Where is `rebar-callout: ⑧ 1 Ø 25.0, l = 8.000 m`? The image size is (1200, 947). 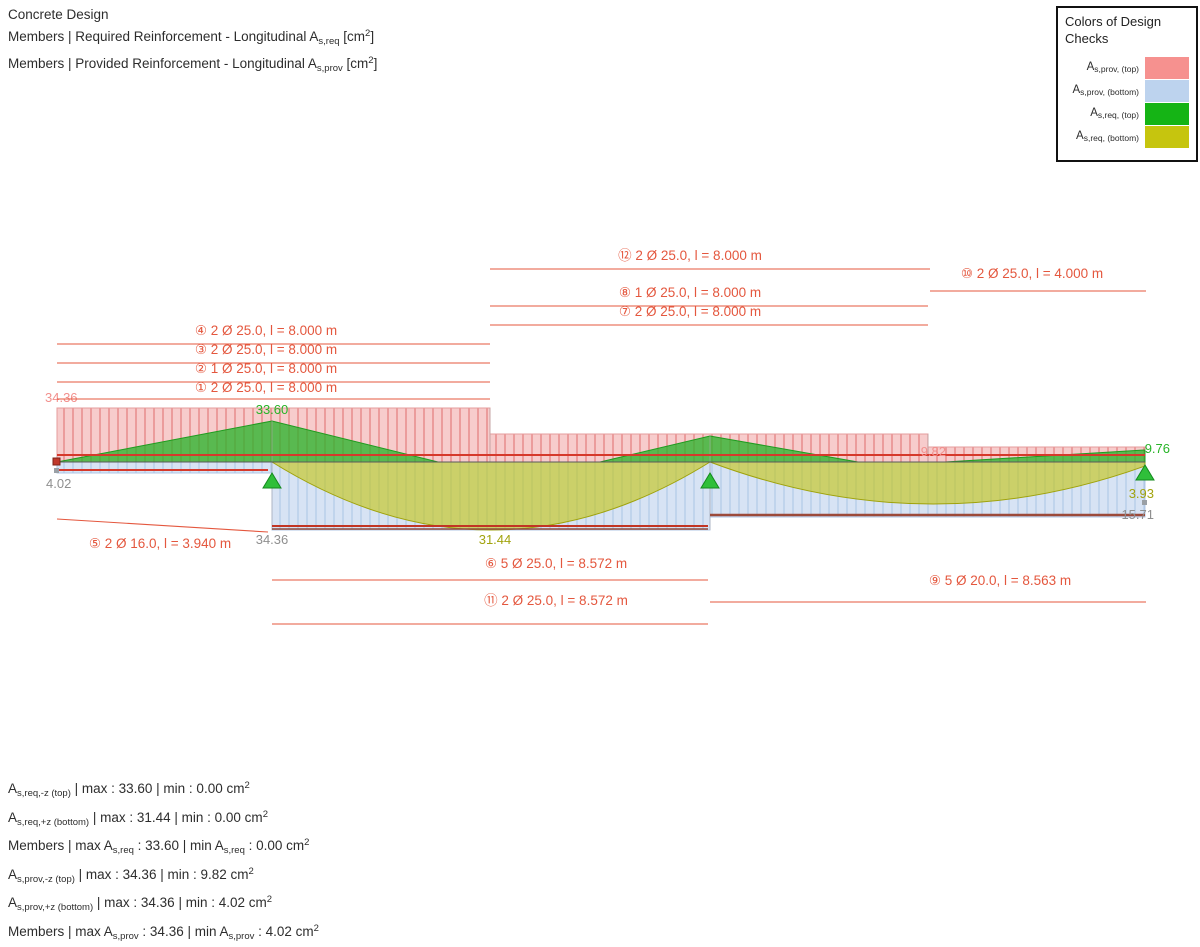 rebar-callout: ⑧ 1 Ø 25.0, l = 8.000 m is located at coordinates (709, 295).